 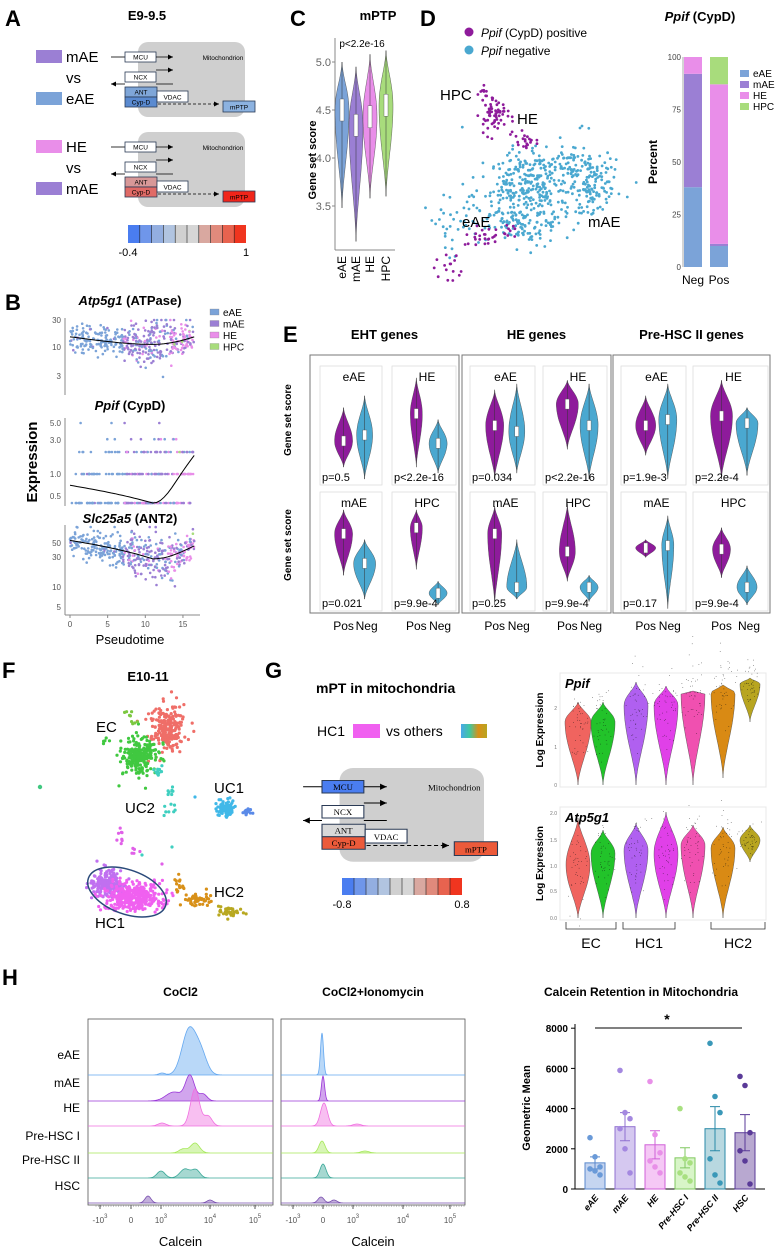 What do you see at coordinates (255, 1219) in the screenshot?
I see `x-tick-label: 105` at bounding box center [255, 1219].